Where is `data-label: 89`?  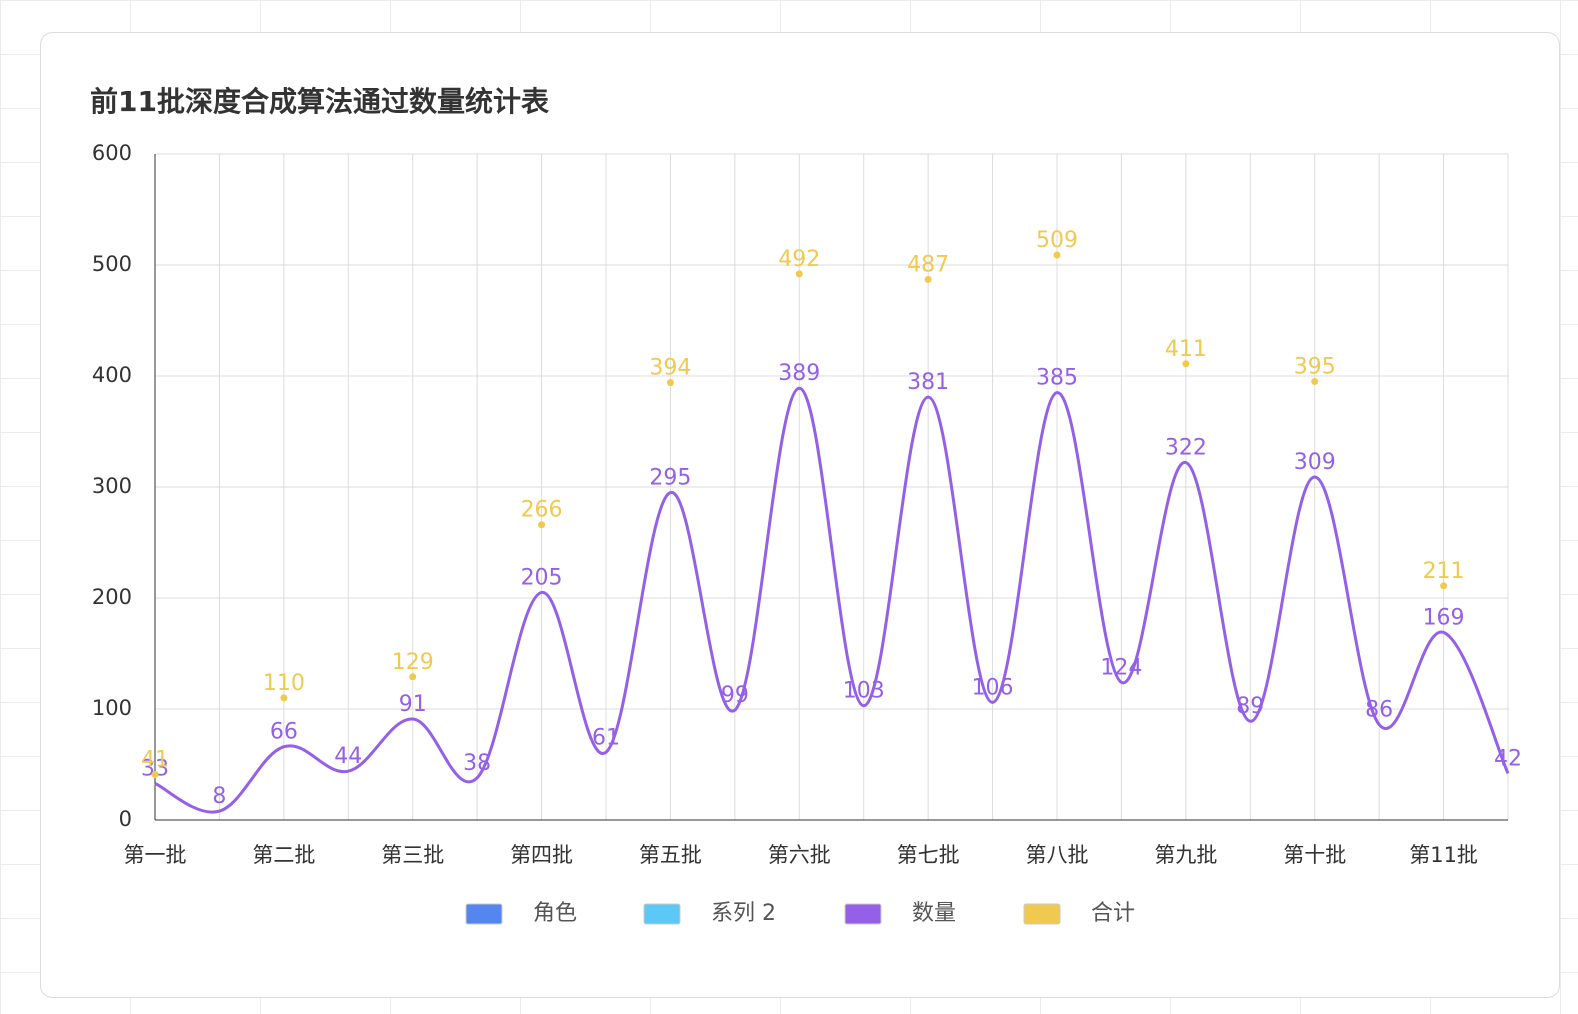
data-label: 89 is located at coordinates (1250, 706).